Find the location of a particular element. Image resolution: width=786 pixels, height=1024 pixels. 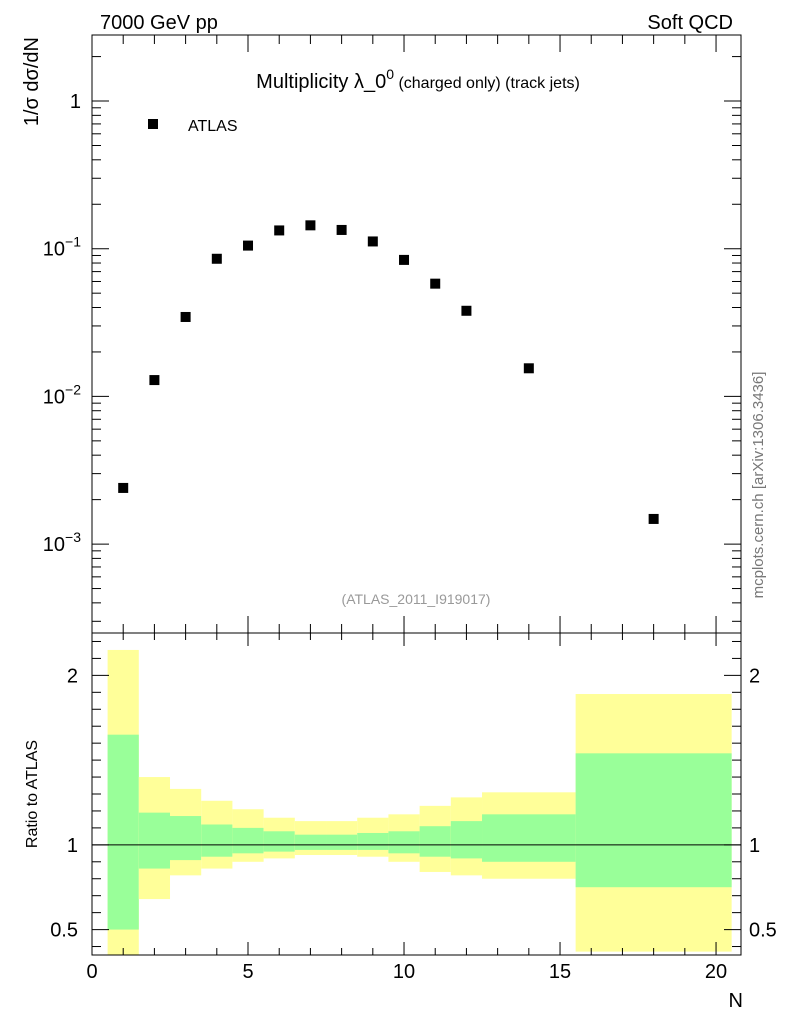

plot-title-superscript: 0 is located at coordinates (390, 74).